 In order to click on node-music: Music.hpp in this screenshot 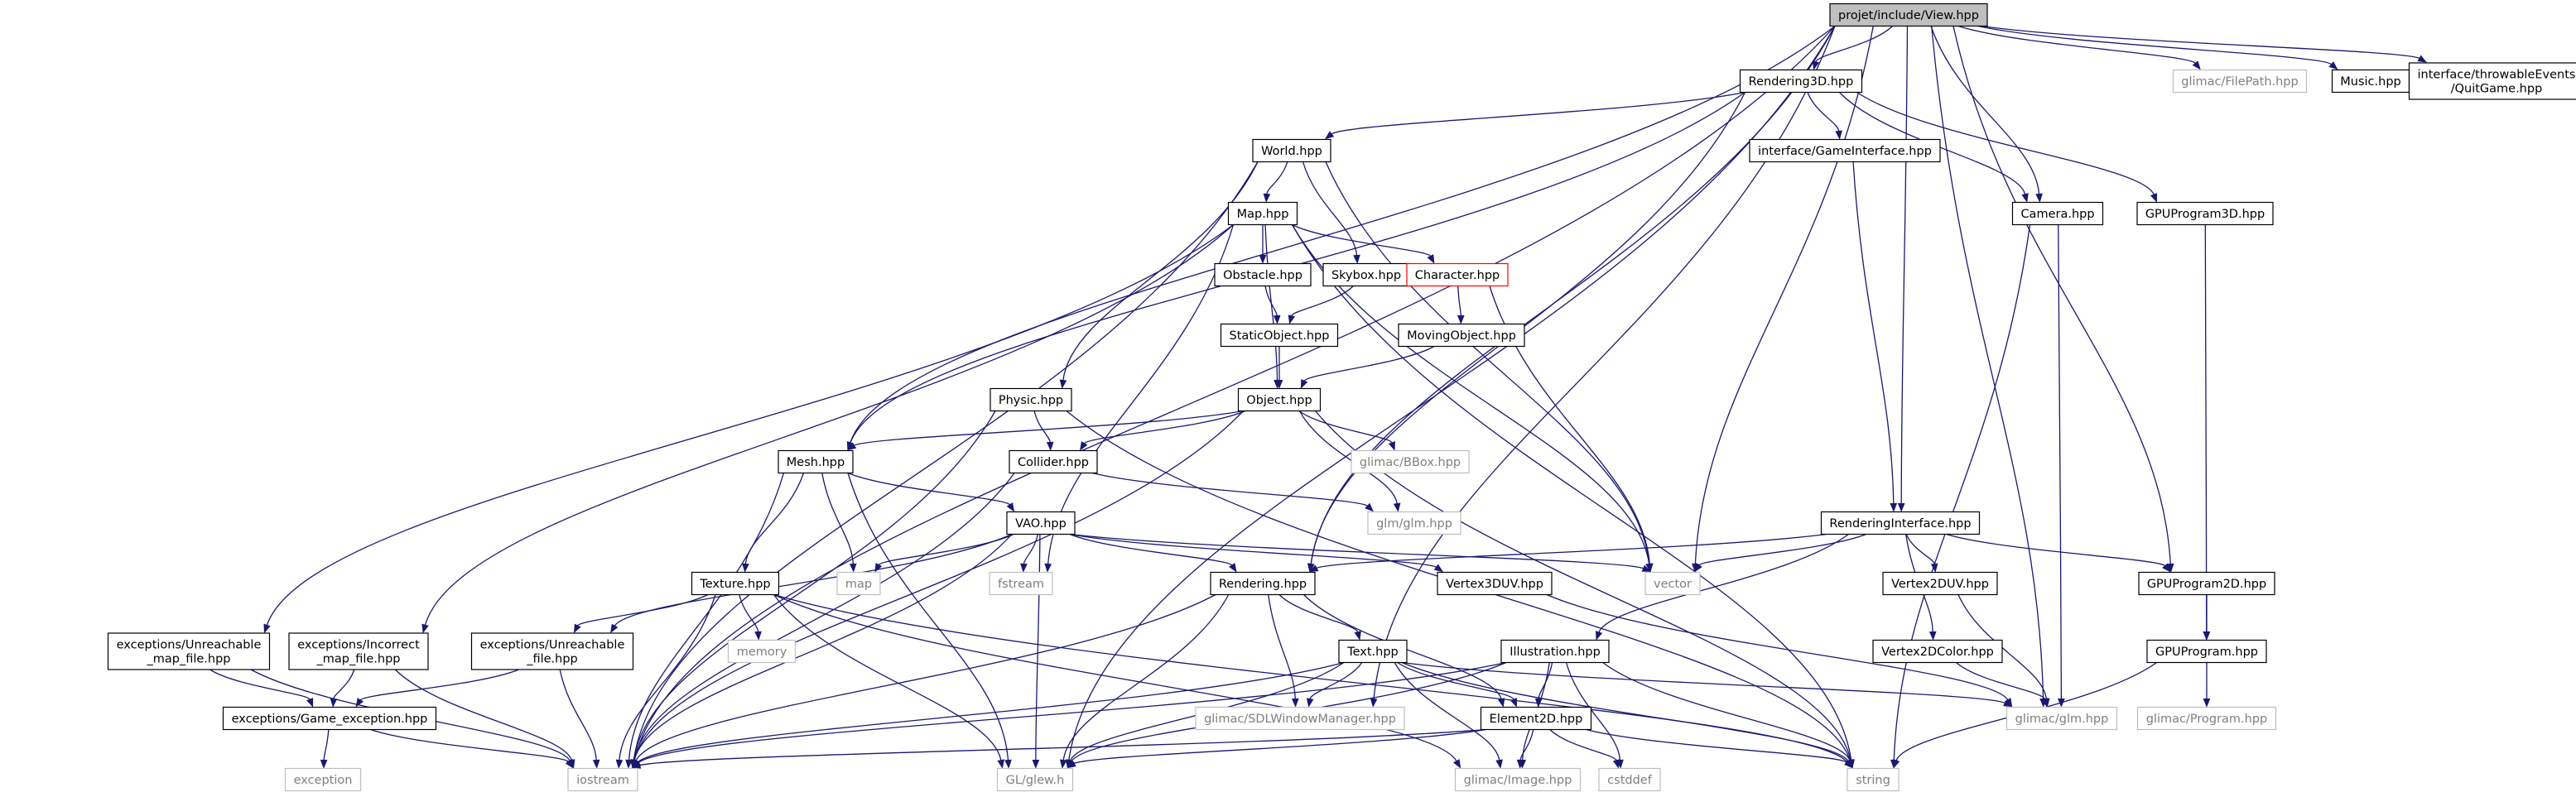, I will do `click(2370, 81)`.